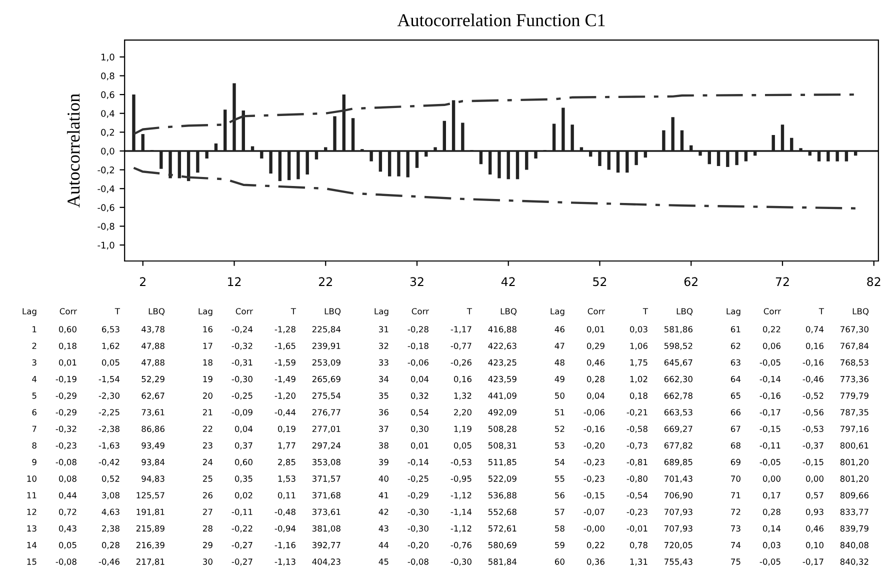 The width and height of the screenshot is (890, 580). What do you see at coordinates (678, 446) in the screenshot?
I see `text: 677,82` at bounding box center [678, 446].